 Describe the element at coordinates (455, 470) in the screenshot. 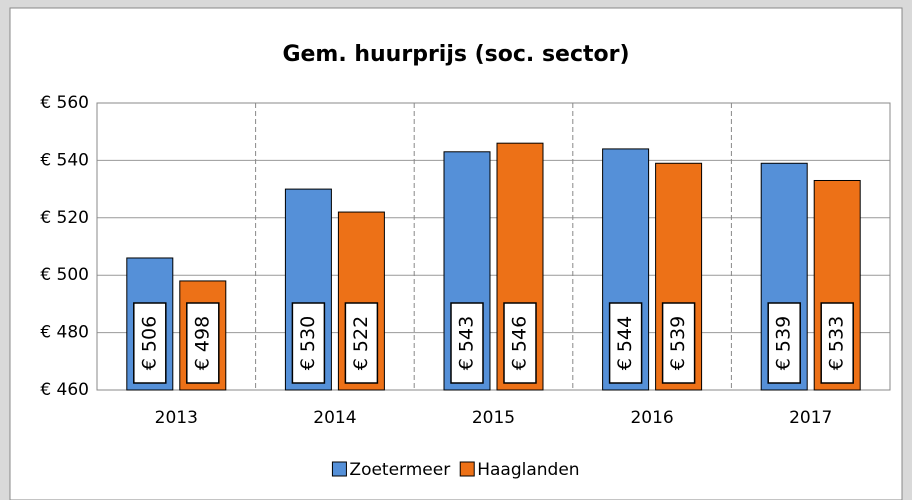

I see `legend: Zoetermeer Haaglanden` at that location.